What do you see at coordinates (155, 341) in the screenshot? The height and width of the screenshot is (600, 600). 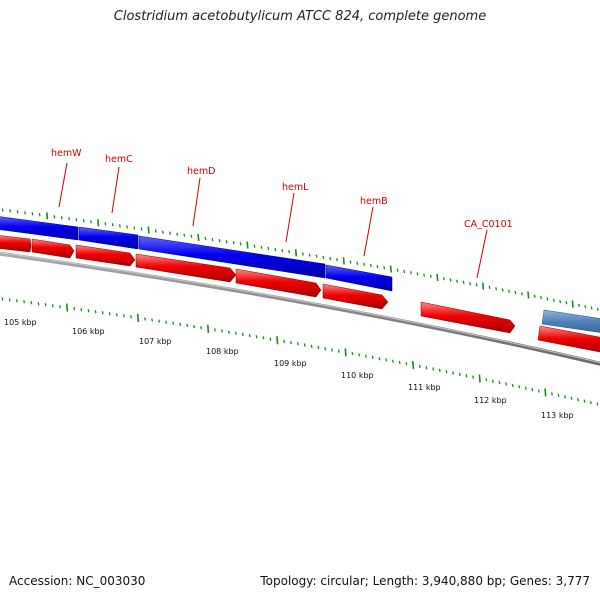 I see `kbp-label: 107 kbp` at bounding box center [155, 341].